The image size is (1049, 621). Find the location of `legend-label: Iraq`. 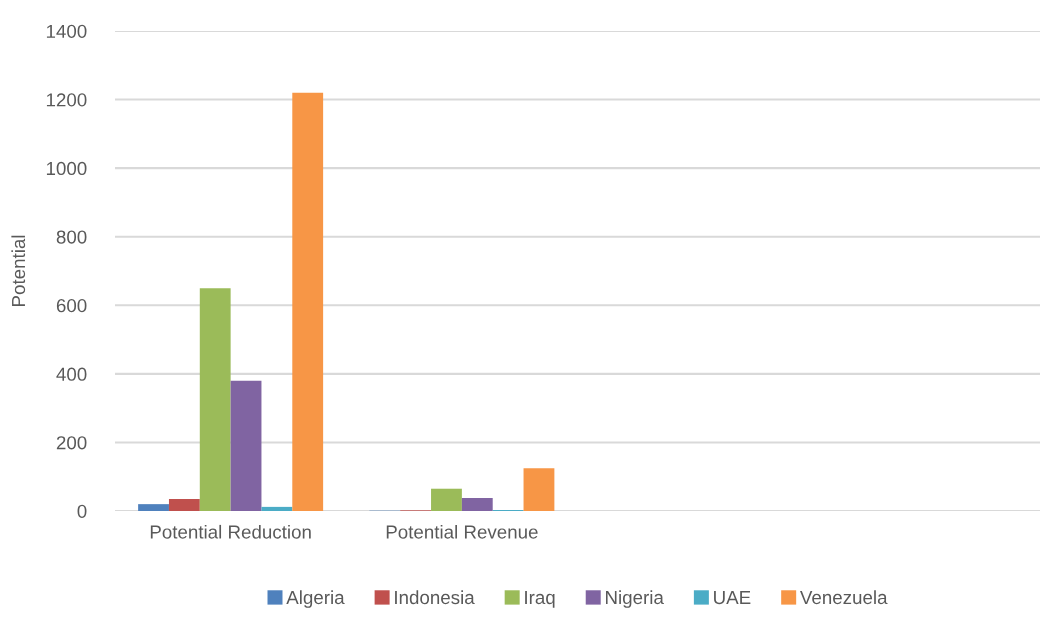

legend-label: Iraq is located at coordinates (540, 599).